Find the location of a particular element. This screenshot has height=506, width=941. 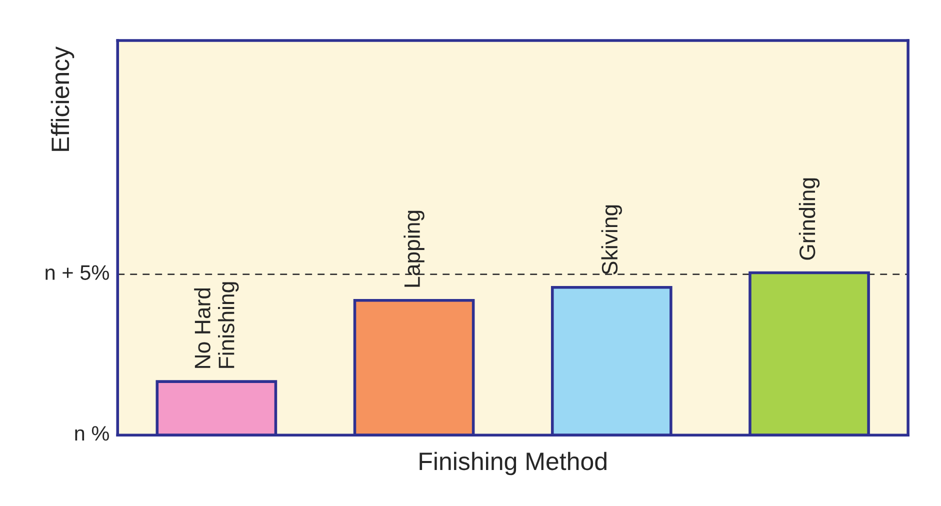

x-tick-label: Lapping is located at coordinates (414, 248).